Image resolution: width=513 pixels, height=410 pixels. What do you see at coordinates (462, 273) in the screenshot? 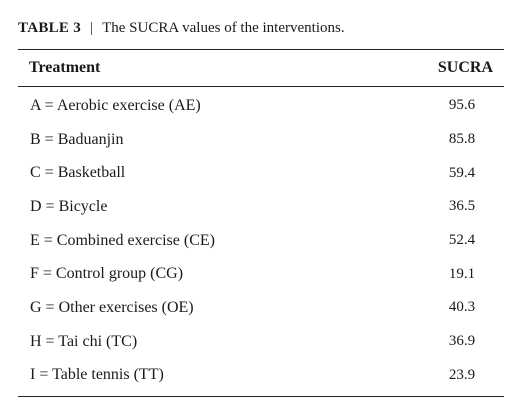
I see `sucra-cell: 19.1` at bounding box center [462, 273].